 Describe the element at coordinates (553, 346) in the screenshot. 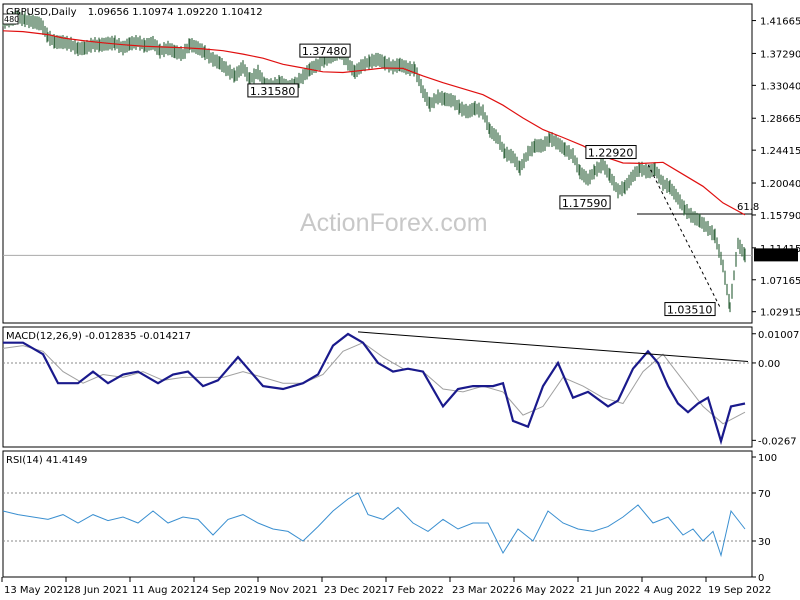

I see `macd-trendline` at that location.